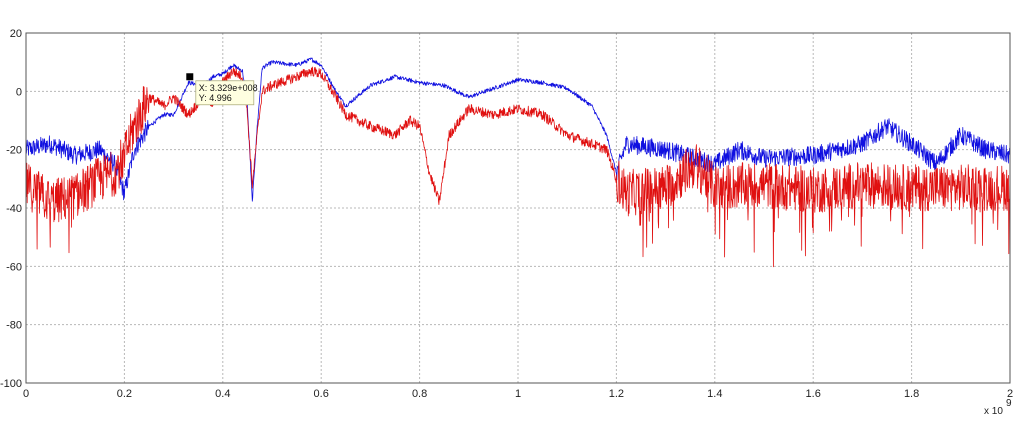 Image resolution: width=1024 pixels, height=430 pixels. I want to click on data-tip-box, so click(225, 93).